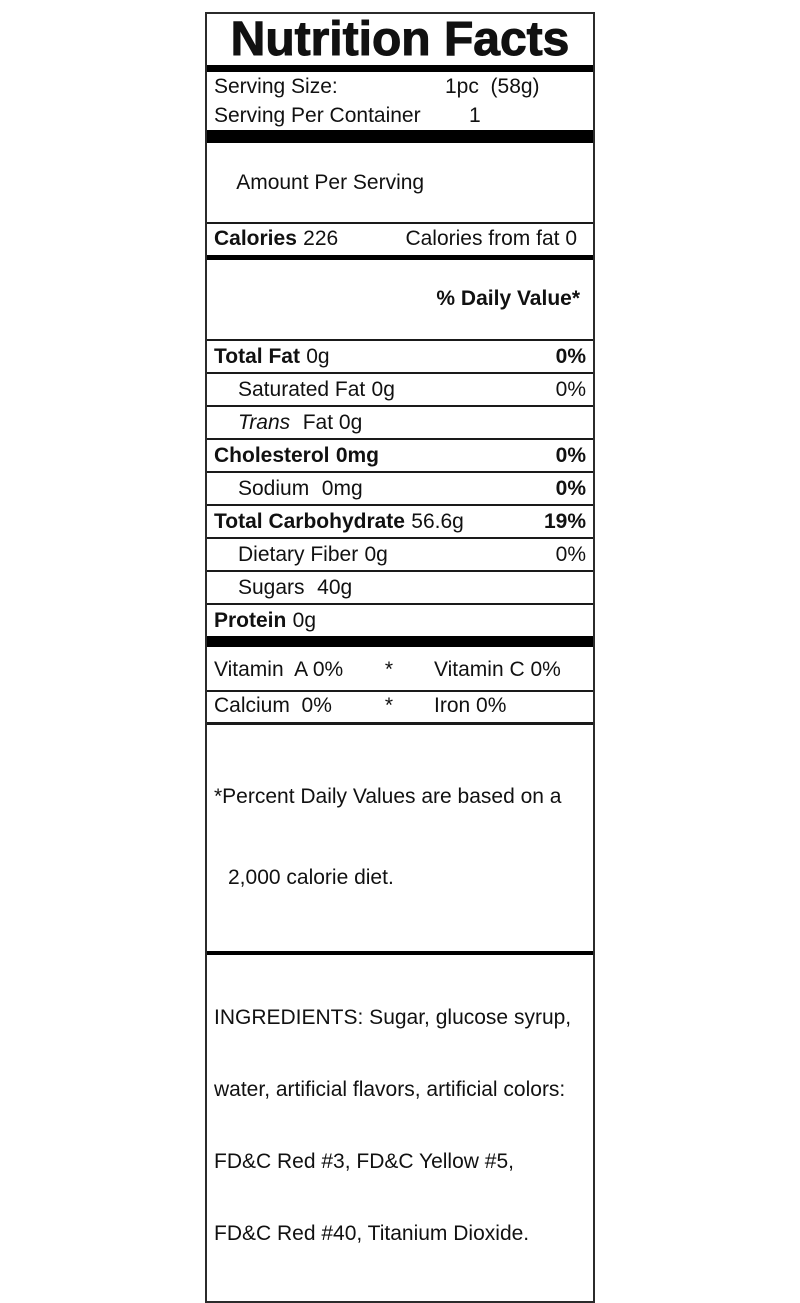 This screenshot has height=1303, width=800. I want to click on nutrient-name: Sugars, so click(271, 587).